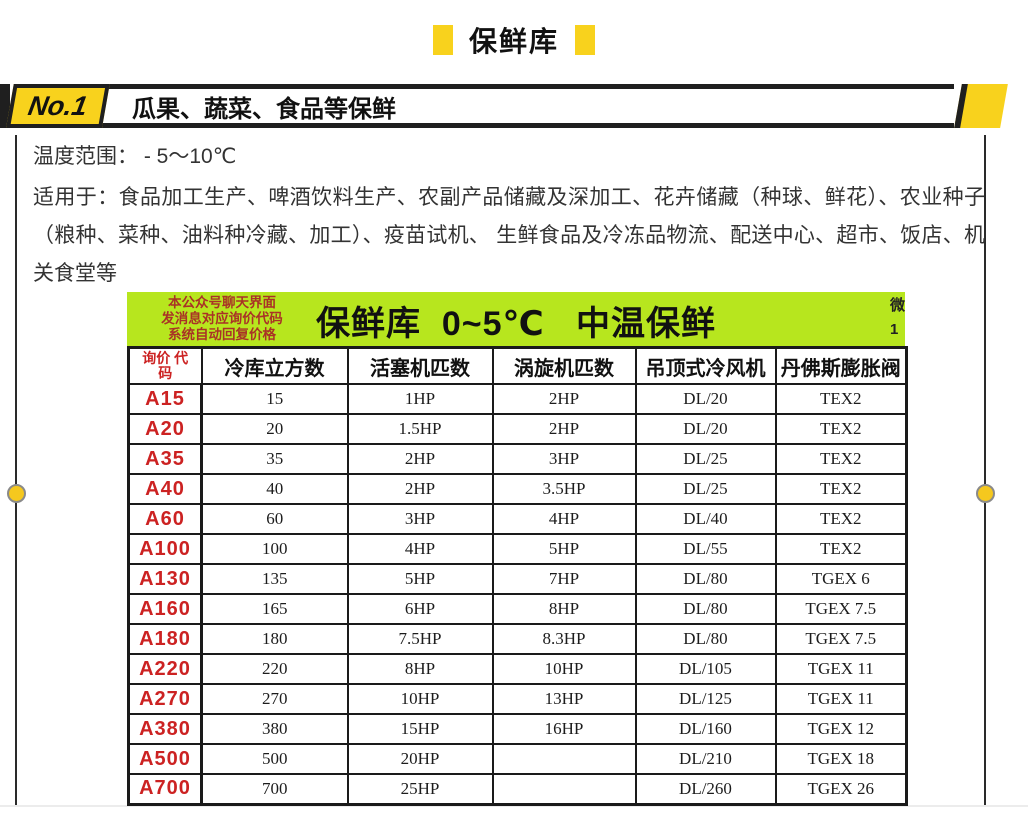 The height and width of the screenshot is (839, 1028). I want to click on inquiry-code-cell: A20, so click(165, 429).